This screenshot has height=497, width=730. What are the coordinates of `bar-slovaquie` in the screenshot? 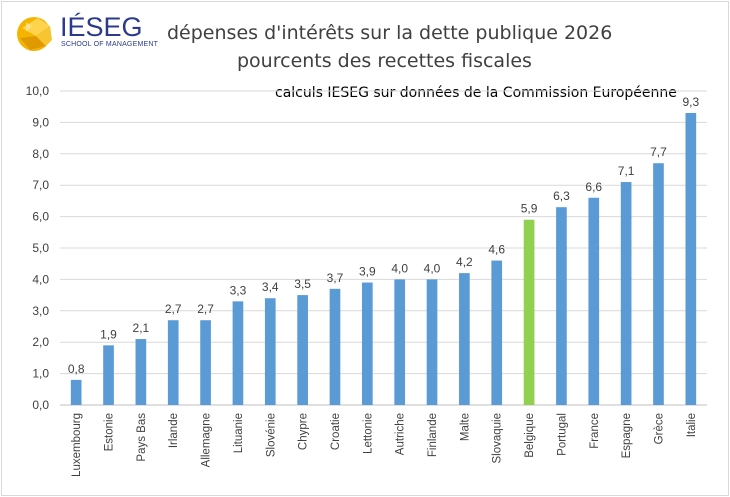 It's located at (497, 332).